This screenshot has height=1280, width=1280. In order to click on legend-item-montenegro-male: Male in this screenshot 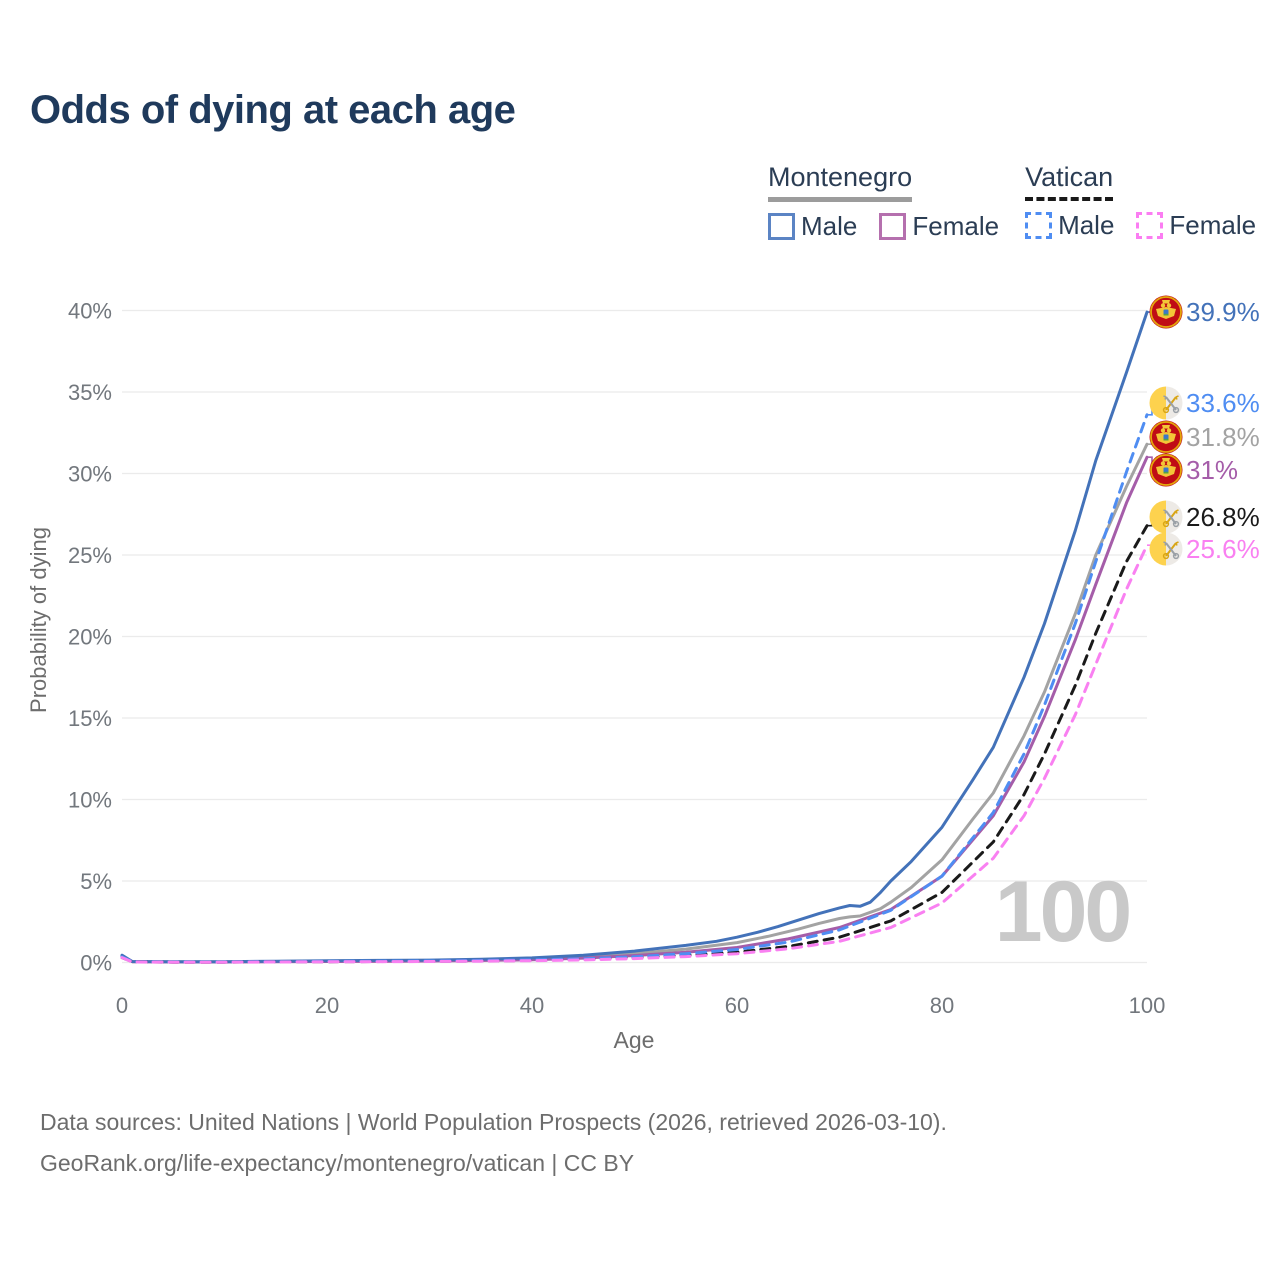, I will do `click(812, 226)`.